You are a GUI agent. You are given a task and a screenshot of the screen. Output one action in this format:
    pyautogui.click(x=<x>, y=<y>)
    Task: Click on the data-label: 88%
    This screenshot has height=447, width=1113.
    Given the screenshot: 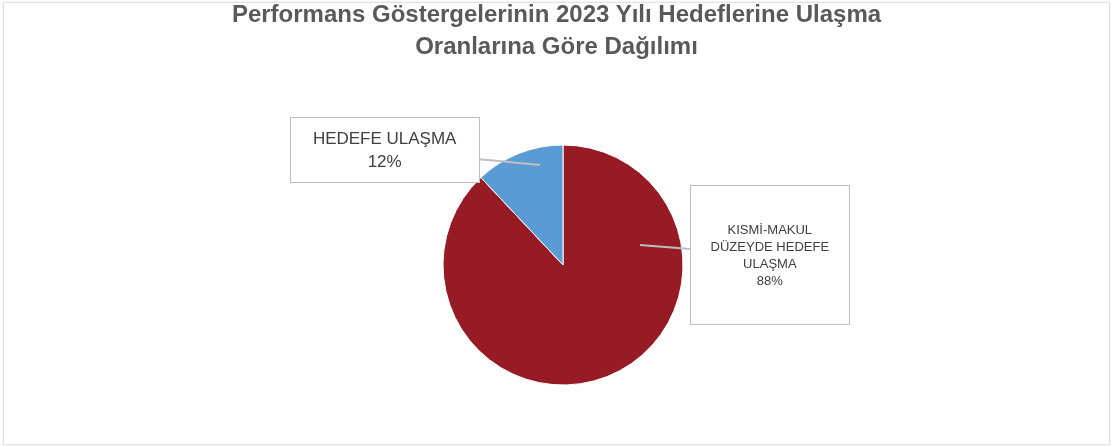 What is the action you would take?
    pyautogui.click(x=770, y=280)
    